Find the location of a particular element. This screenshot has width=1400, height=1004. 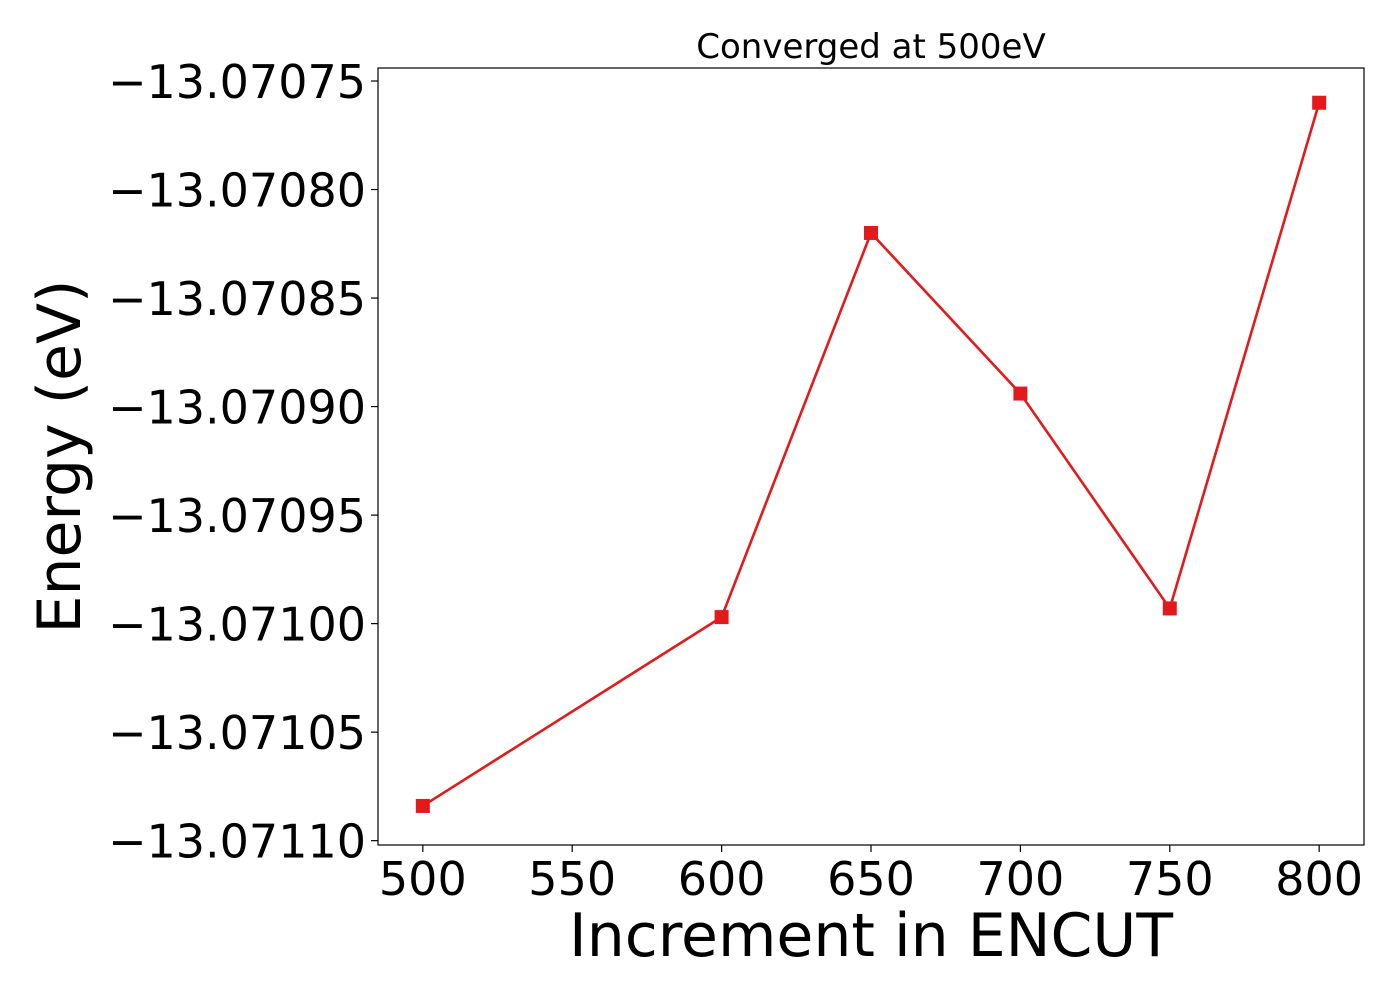

x-axis-ticks: 500 550 600 650 700 750 800 is located at coordinates (871, 875).